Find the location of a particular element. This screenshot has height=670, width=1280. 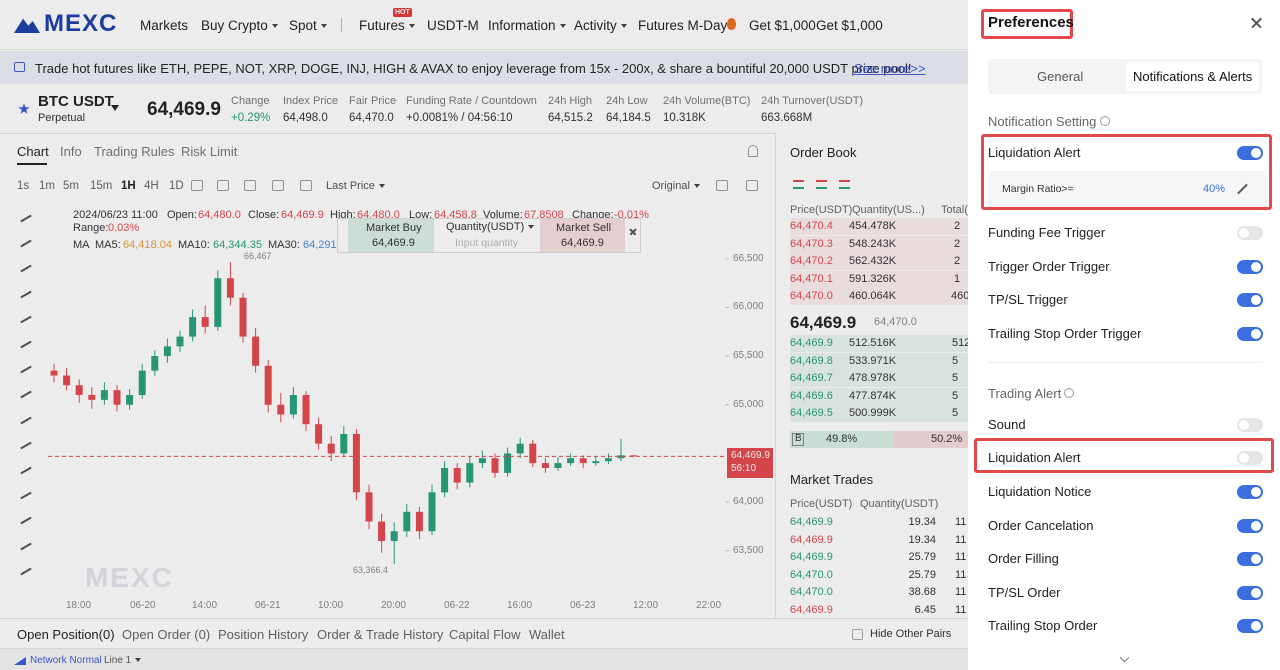

chart-tab: Risk Limit is located at coordinates (209, 151).